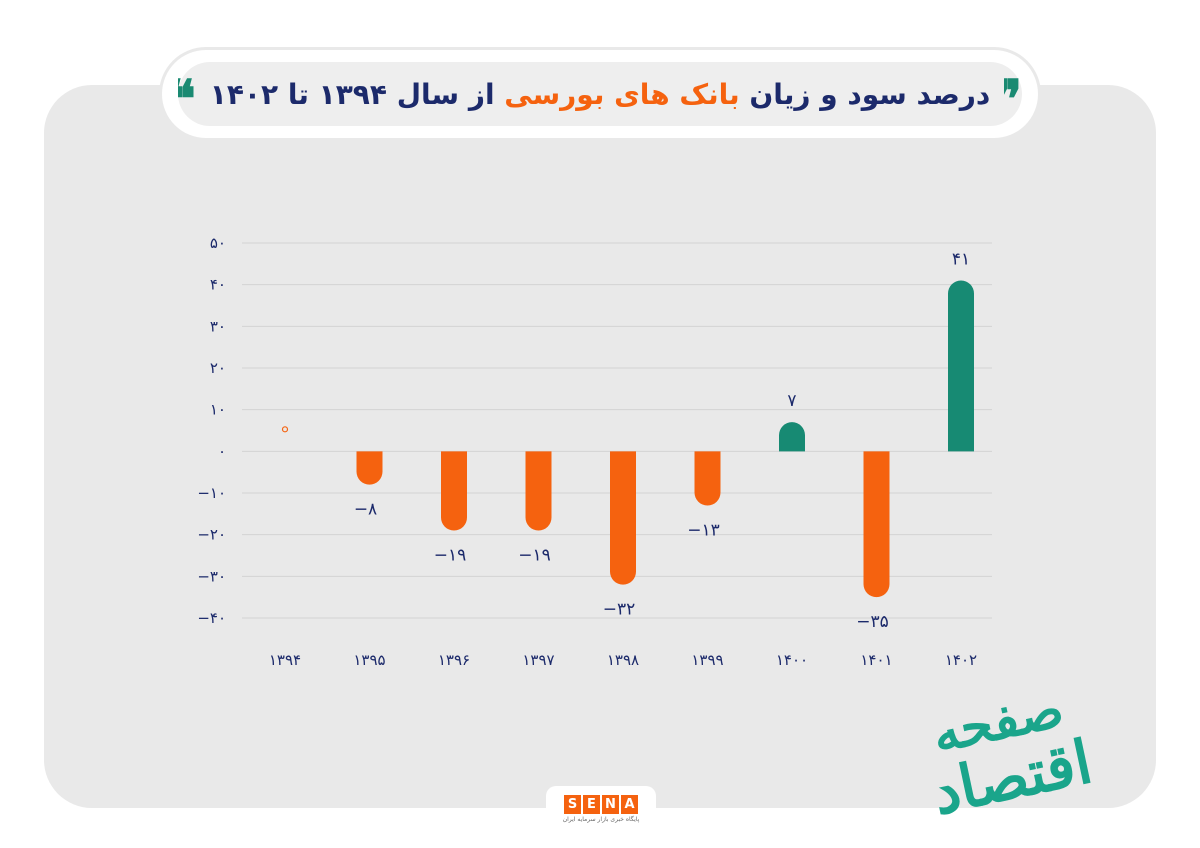 The width and height of the screenshot is (1200, 848). I want to click on y-tick-label: ۵۰, so click(218, 243).